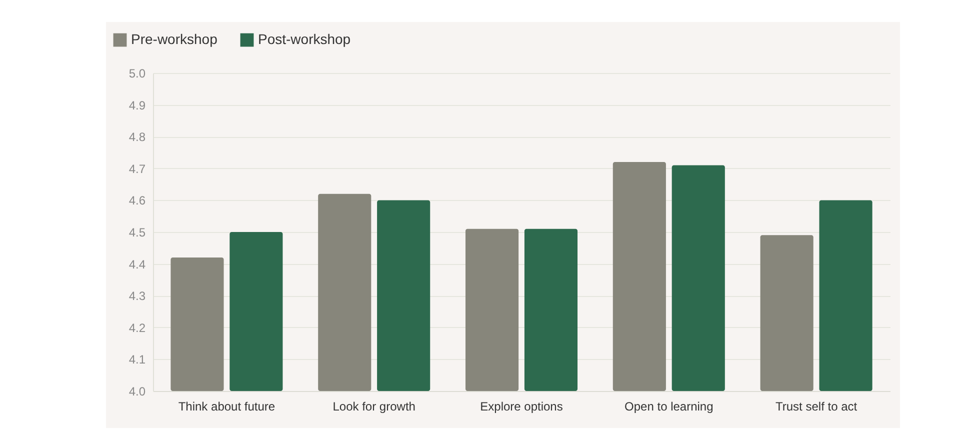 The image size is (979, 441). I want to click on y-tick-label: 4.8, so click(137, 137).